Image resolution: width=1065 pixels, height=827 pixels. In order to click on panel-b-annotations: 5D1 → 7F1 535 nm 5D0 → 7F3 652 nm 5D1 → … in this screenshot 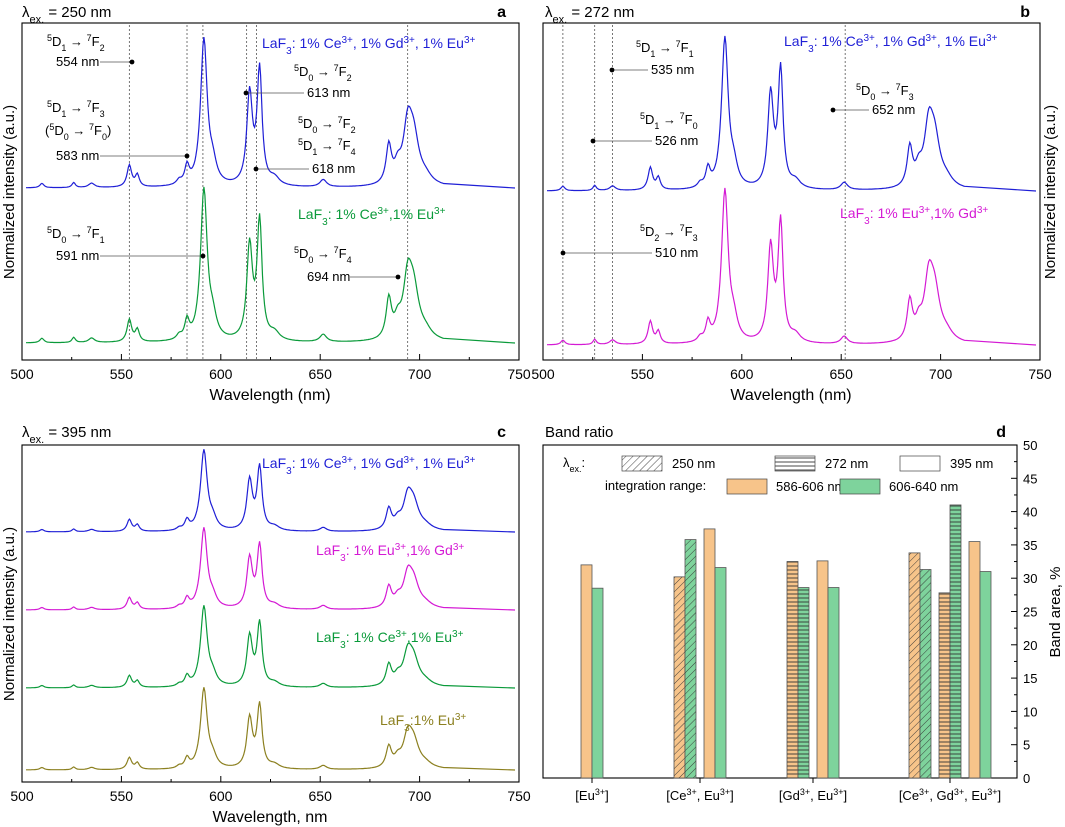, I will do `click(737, 149)`.